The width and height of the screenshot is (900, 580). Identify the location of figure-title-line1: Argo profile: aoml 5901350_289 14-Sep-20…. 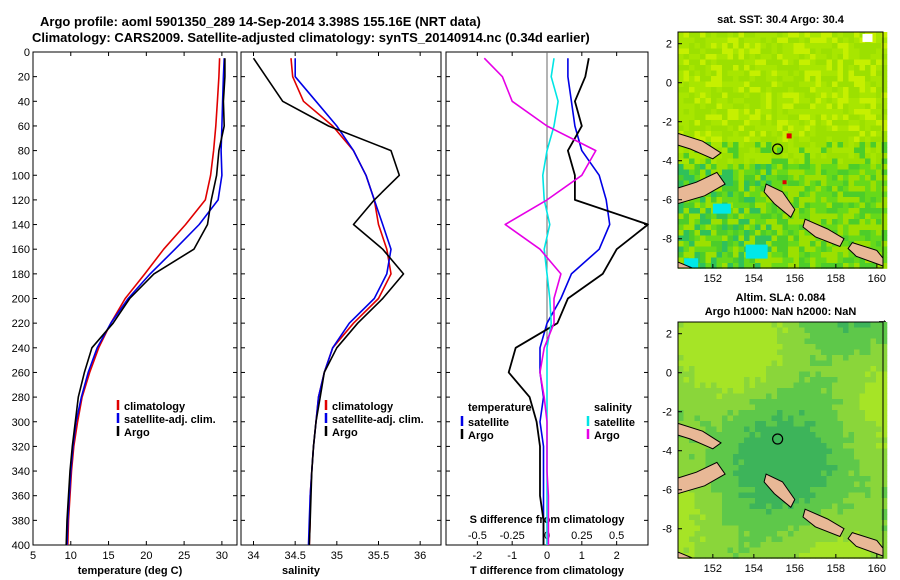
(260, 21).